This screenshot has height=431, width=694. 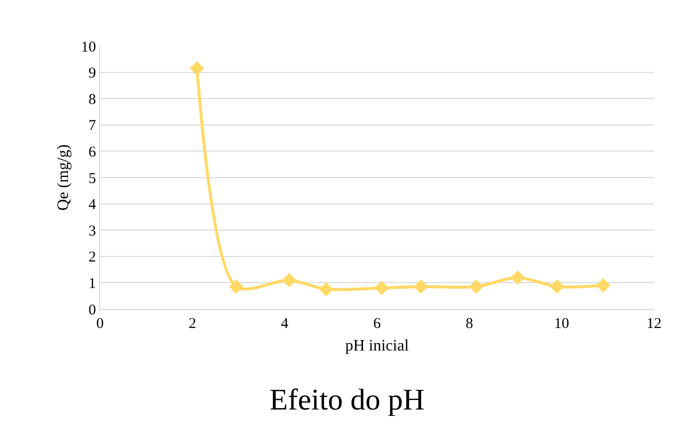 What do you see at coordinates (92, 284) in the screenshot?
I see `y-tick-label: 1` at bounding box center [92, 284].